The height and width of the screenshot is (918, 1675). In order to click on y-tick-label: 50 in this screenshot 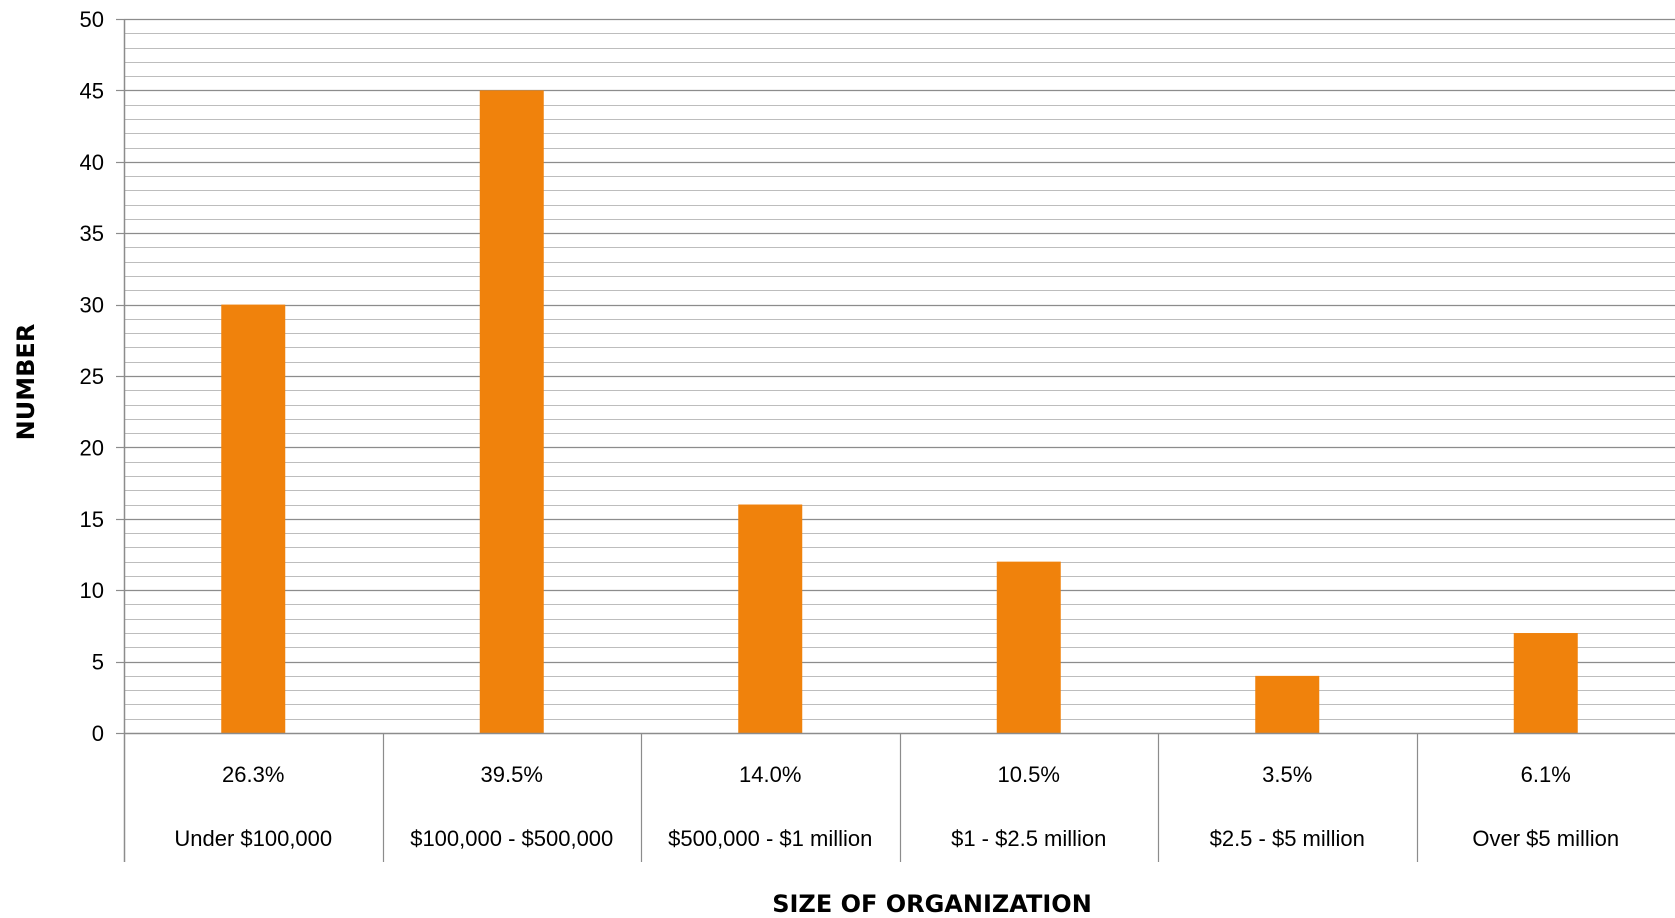, I will do `click(92, 19)`.